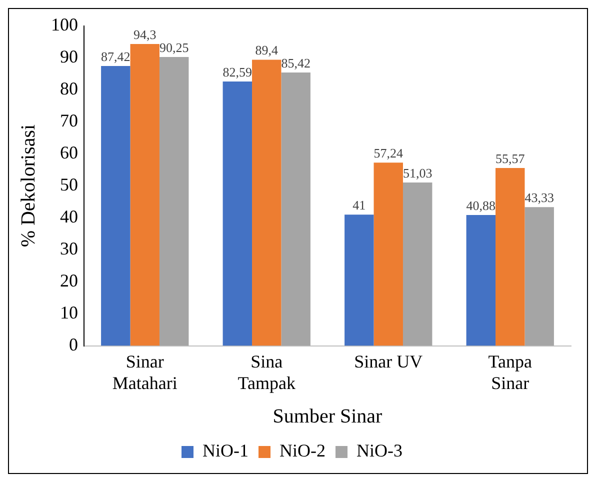 The image size is (598, 484). I want to click on y-tick-label: 60, so click(69, 152).